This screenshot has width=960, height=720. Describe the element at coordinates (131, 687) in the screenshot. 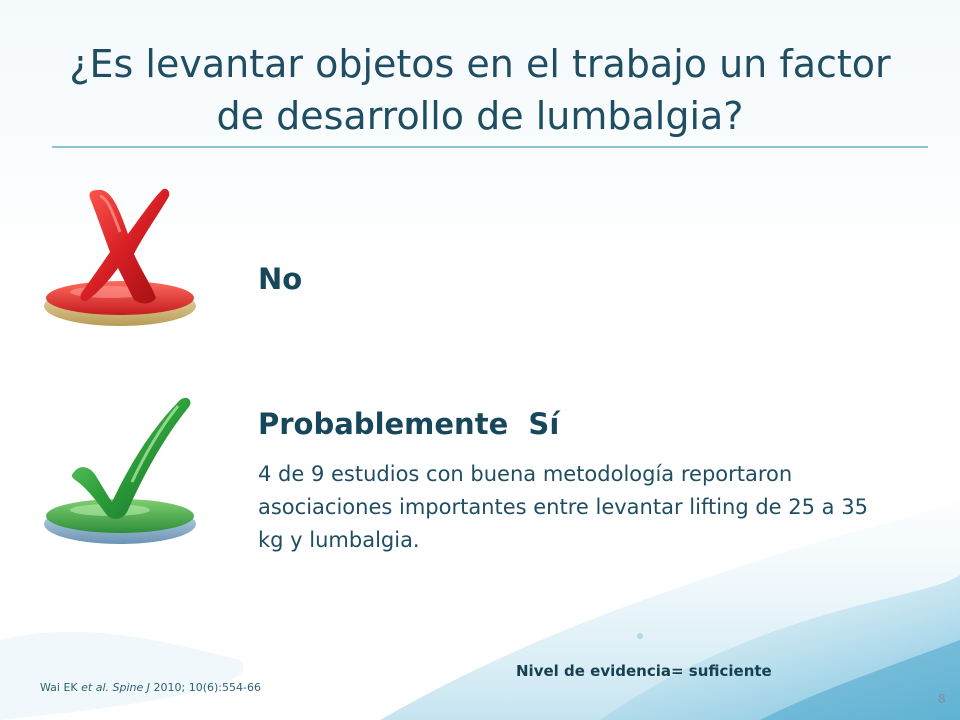

I see `citation-journal: Spine J` at that location.